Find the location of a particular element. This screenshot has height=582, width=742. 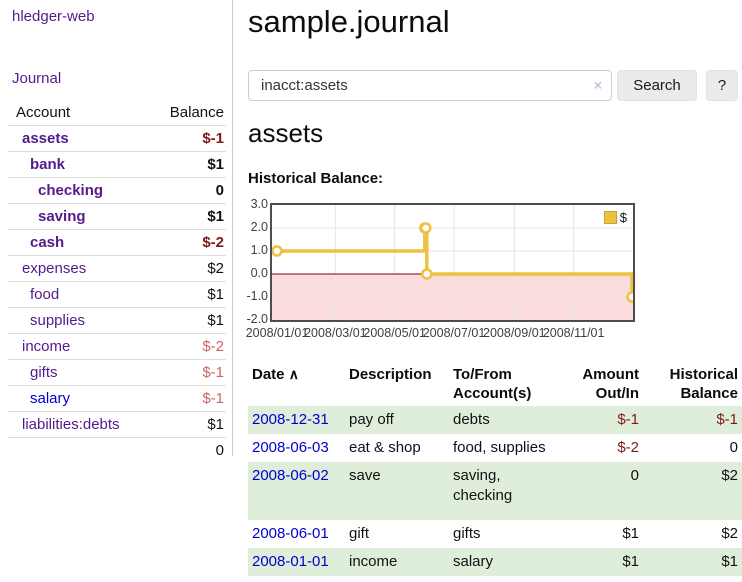

transaction-date-cell: 2008-06-02 is located at coordinates (296, 491).